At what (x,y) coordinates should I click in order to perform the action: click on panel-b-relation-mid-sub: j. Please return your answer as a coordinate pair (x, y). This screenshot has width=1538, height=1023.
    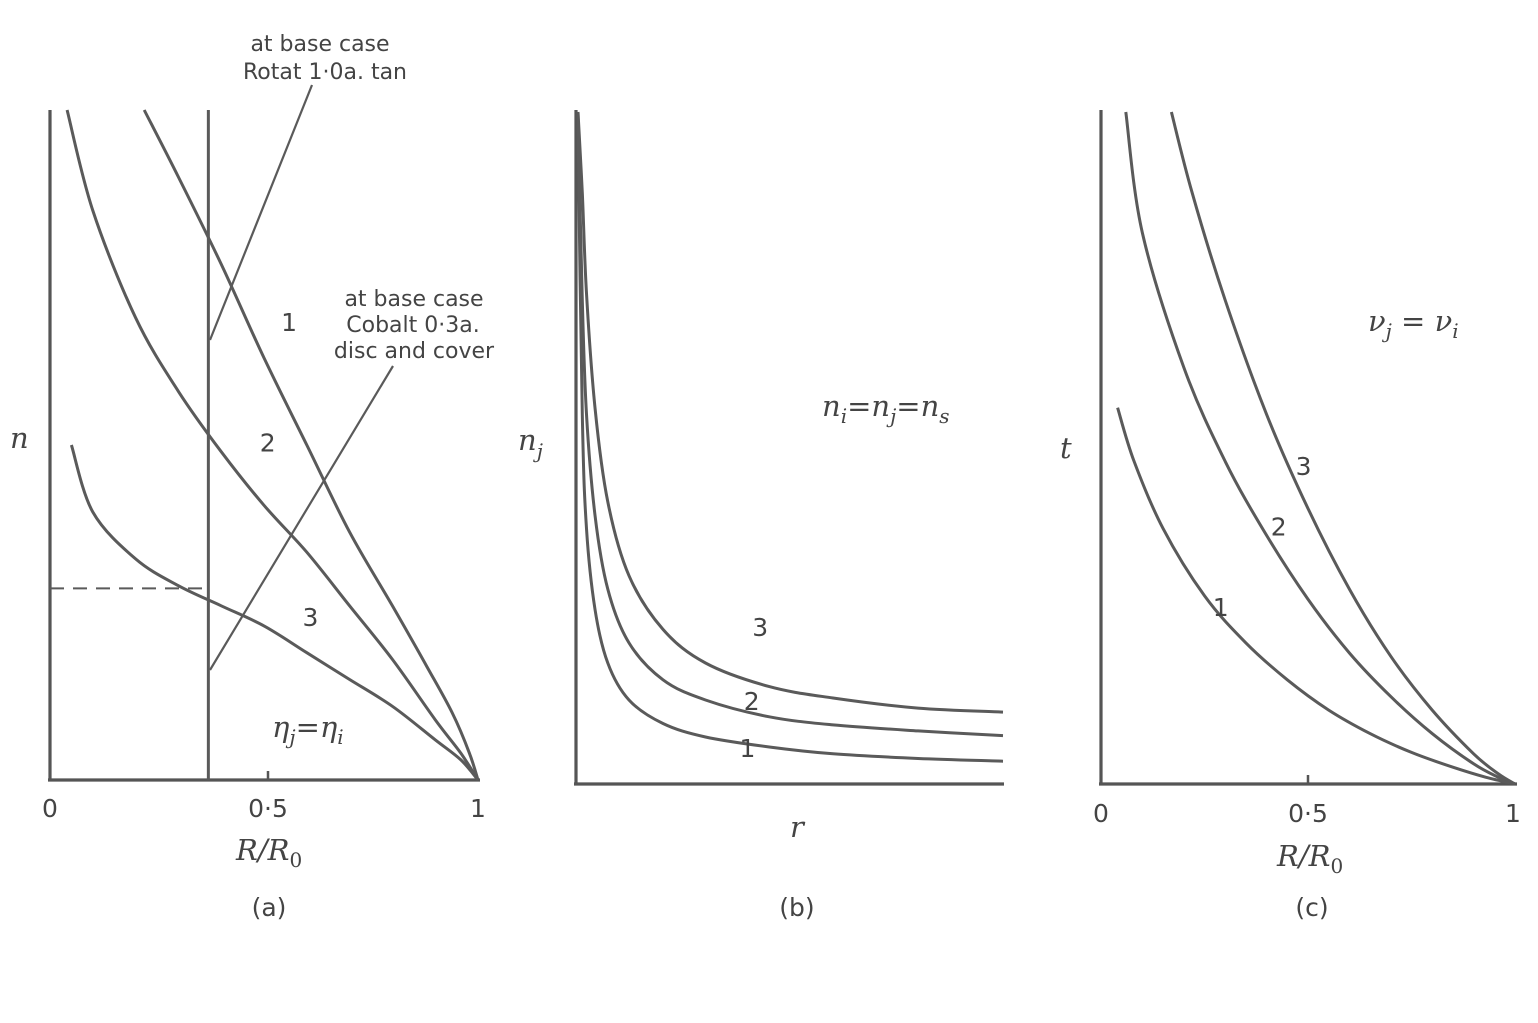
    Looking at the image, I should click on (891, 416).